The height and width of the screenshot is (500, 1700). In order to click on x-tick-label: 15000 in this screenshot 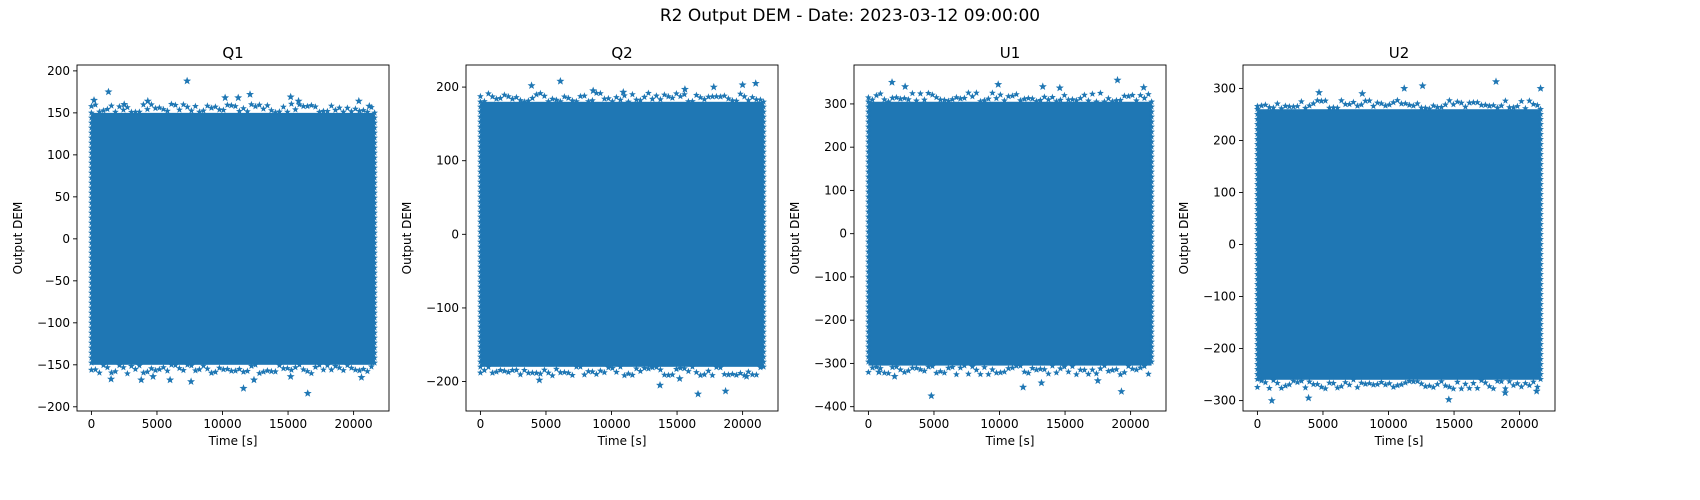, I will do `click(288, 424)`.